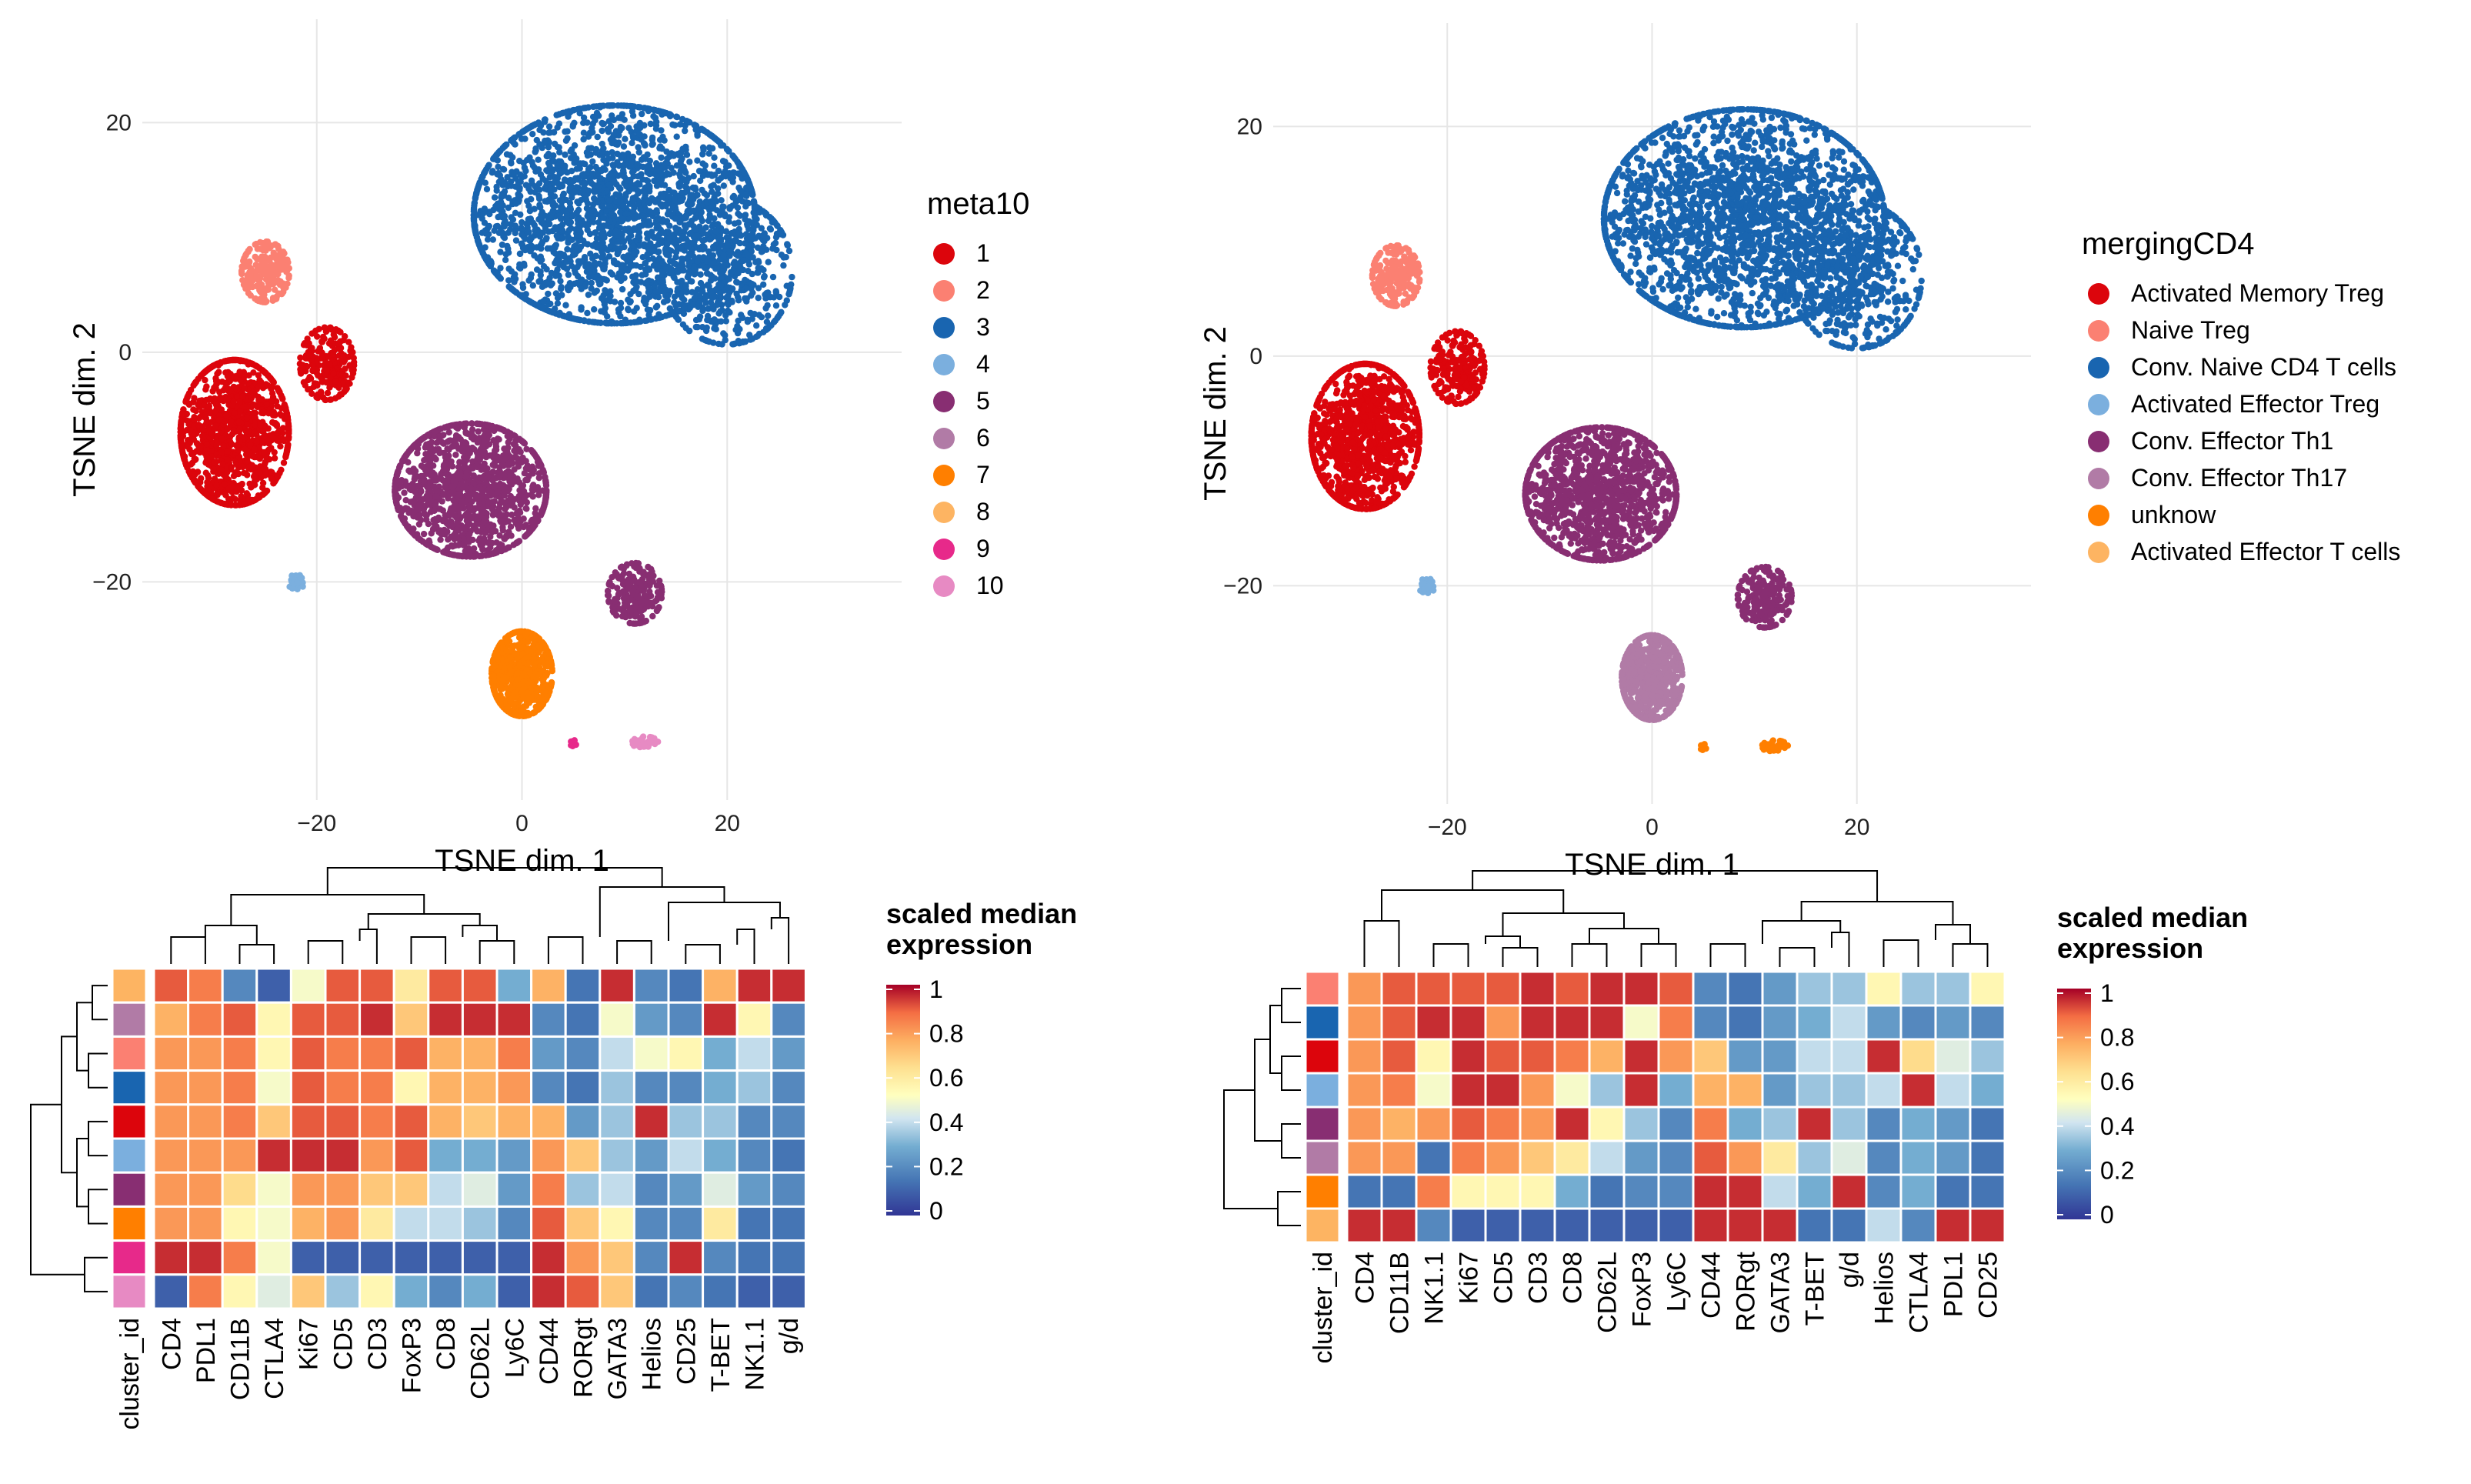  I want to click on x-tick-label: −20, so click(316, 824).